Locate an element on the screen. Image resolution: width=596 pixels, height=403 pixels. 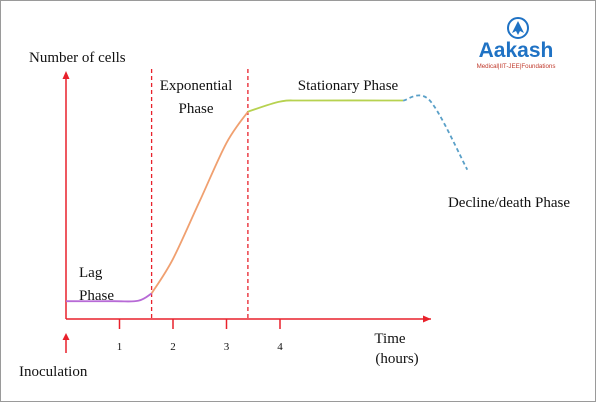
aakash-logo: Aakash Medical|IIT-JEE|Foundations is located at coordinates (516, 43).